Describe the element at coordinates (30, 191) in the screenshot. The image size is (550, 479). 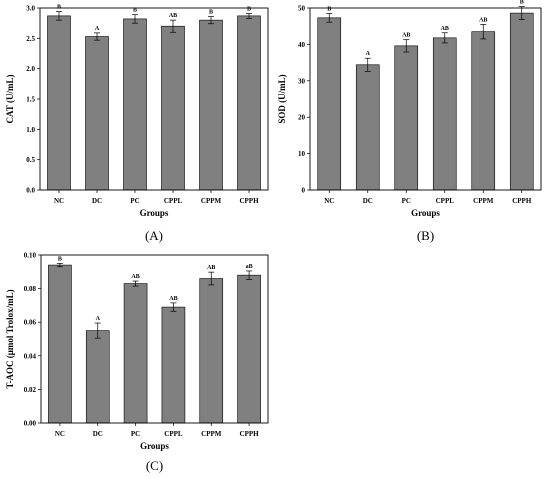
I see `y-tick-label: 0.0` at that location.